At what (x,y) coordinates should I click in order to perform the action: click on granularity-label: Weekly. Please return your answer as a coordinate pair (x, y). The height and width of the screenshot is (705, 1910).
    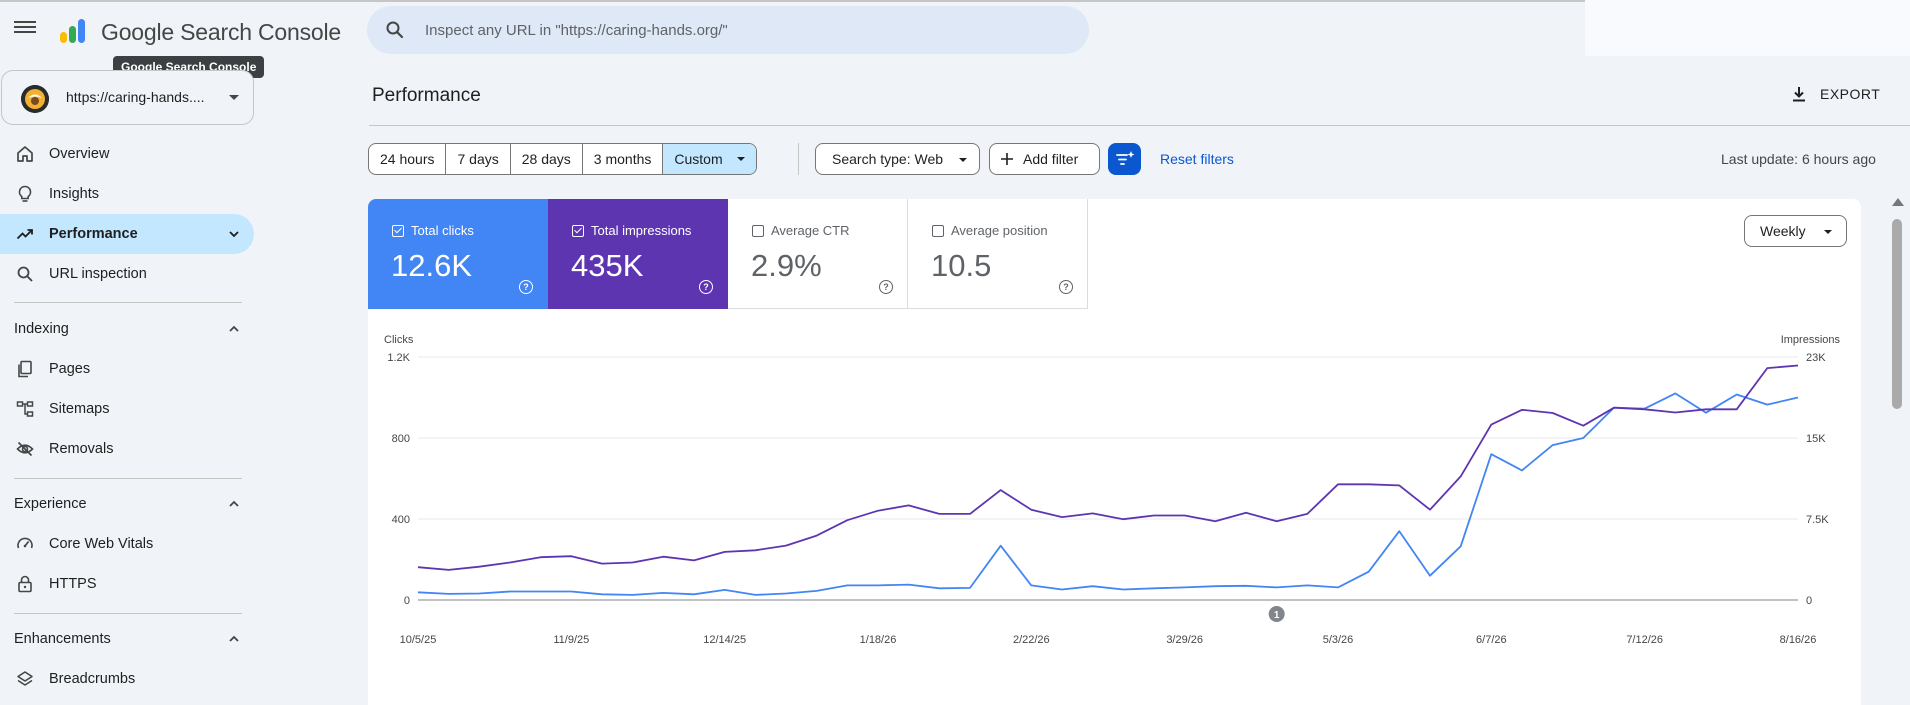
    Looking at the image, I should click on (1783, 231).